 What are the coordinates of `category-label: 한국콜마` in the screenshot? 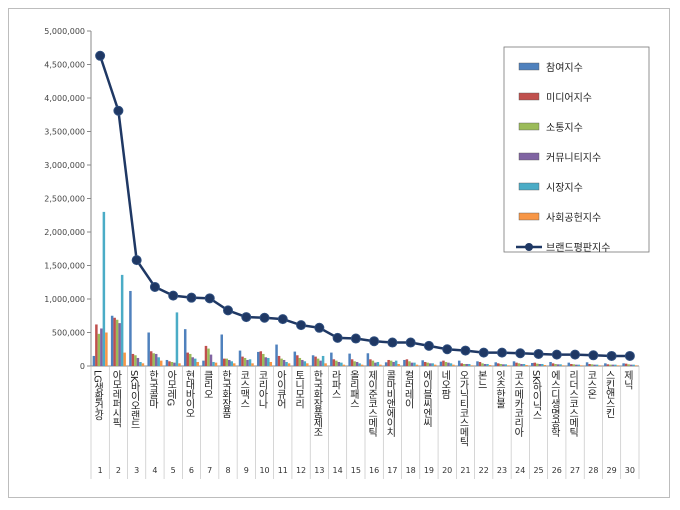 It's located at (152, 390).